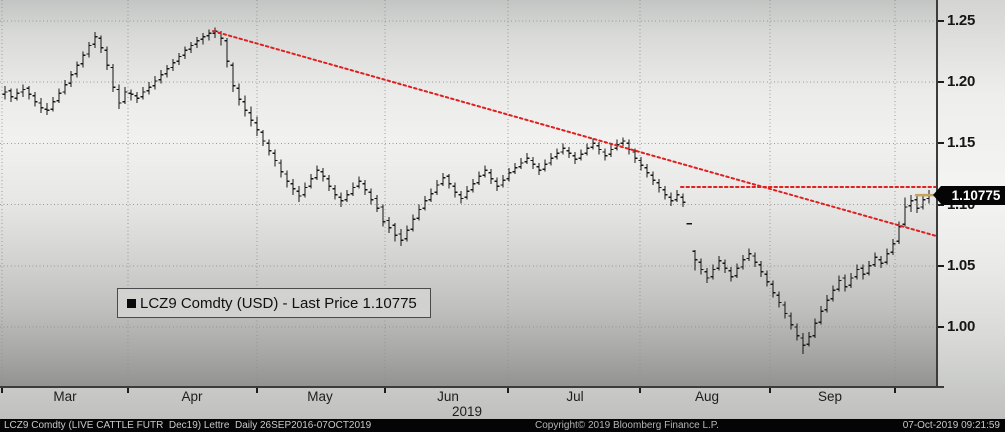  What do you see at coordinates (707, 396) in the screenshot?
I see `month-label: Aug` at bounding box center [707, 396].